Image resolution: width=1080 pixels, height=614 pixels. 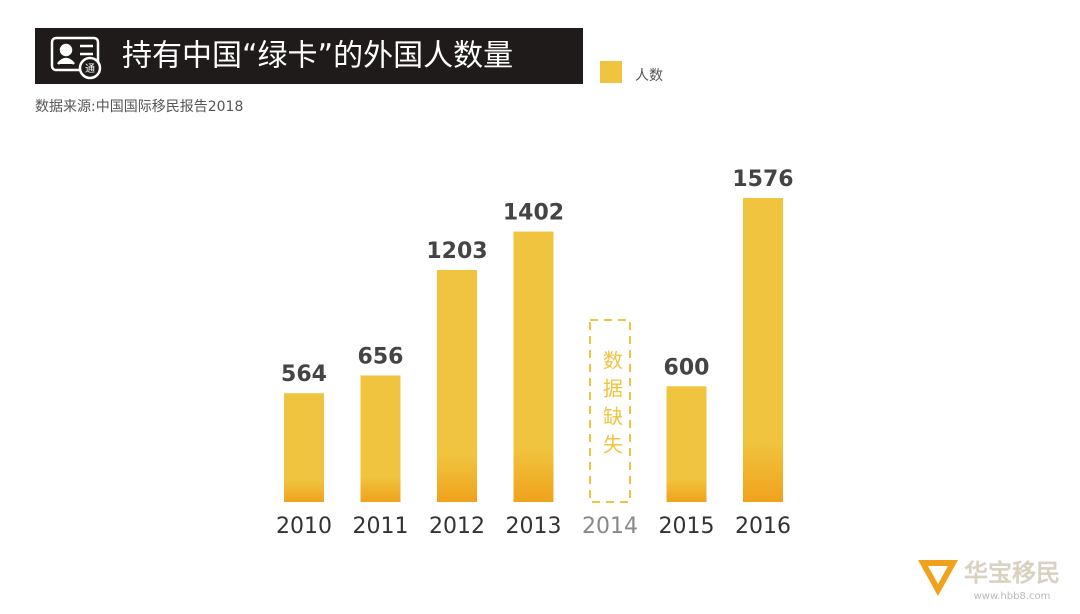 What do you see at coordinates (381, 526) in the screenshot?
I see `x-tick-label: 2011` at bounding box center [381, 526].